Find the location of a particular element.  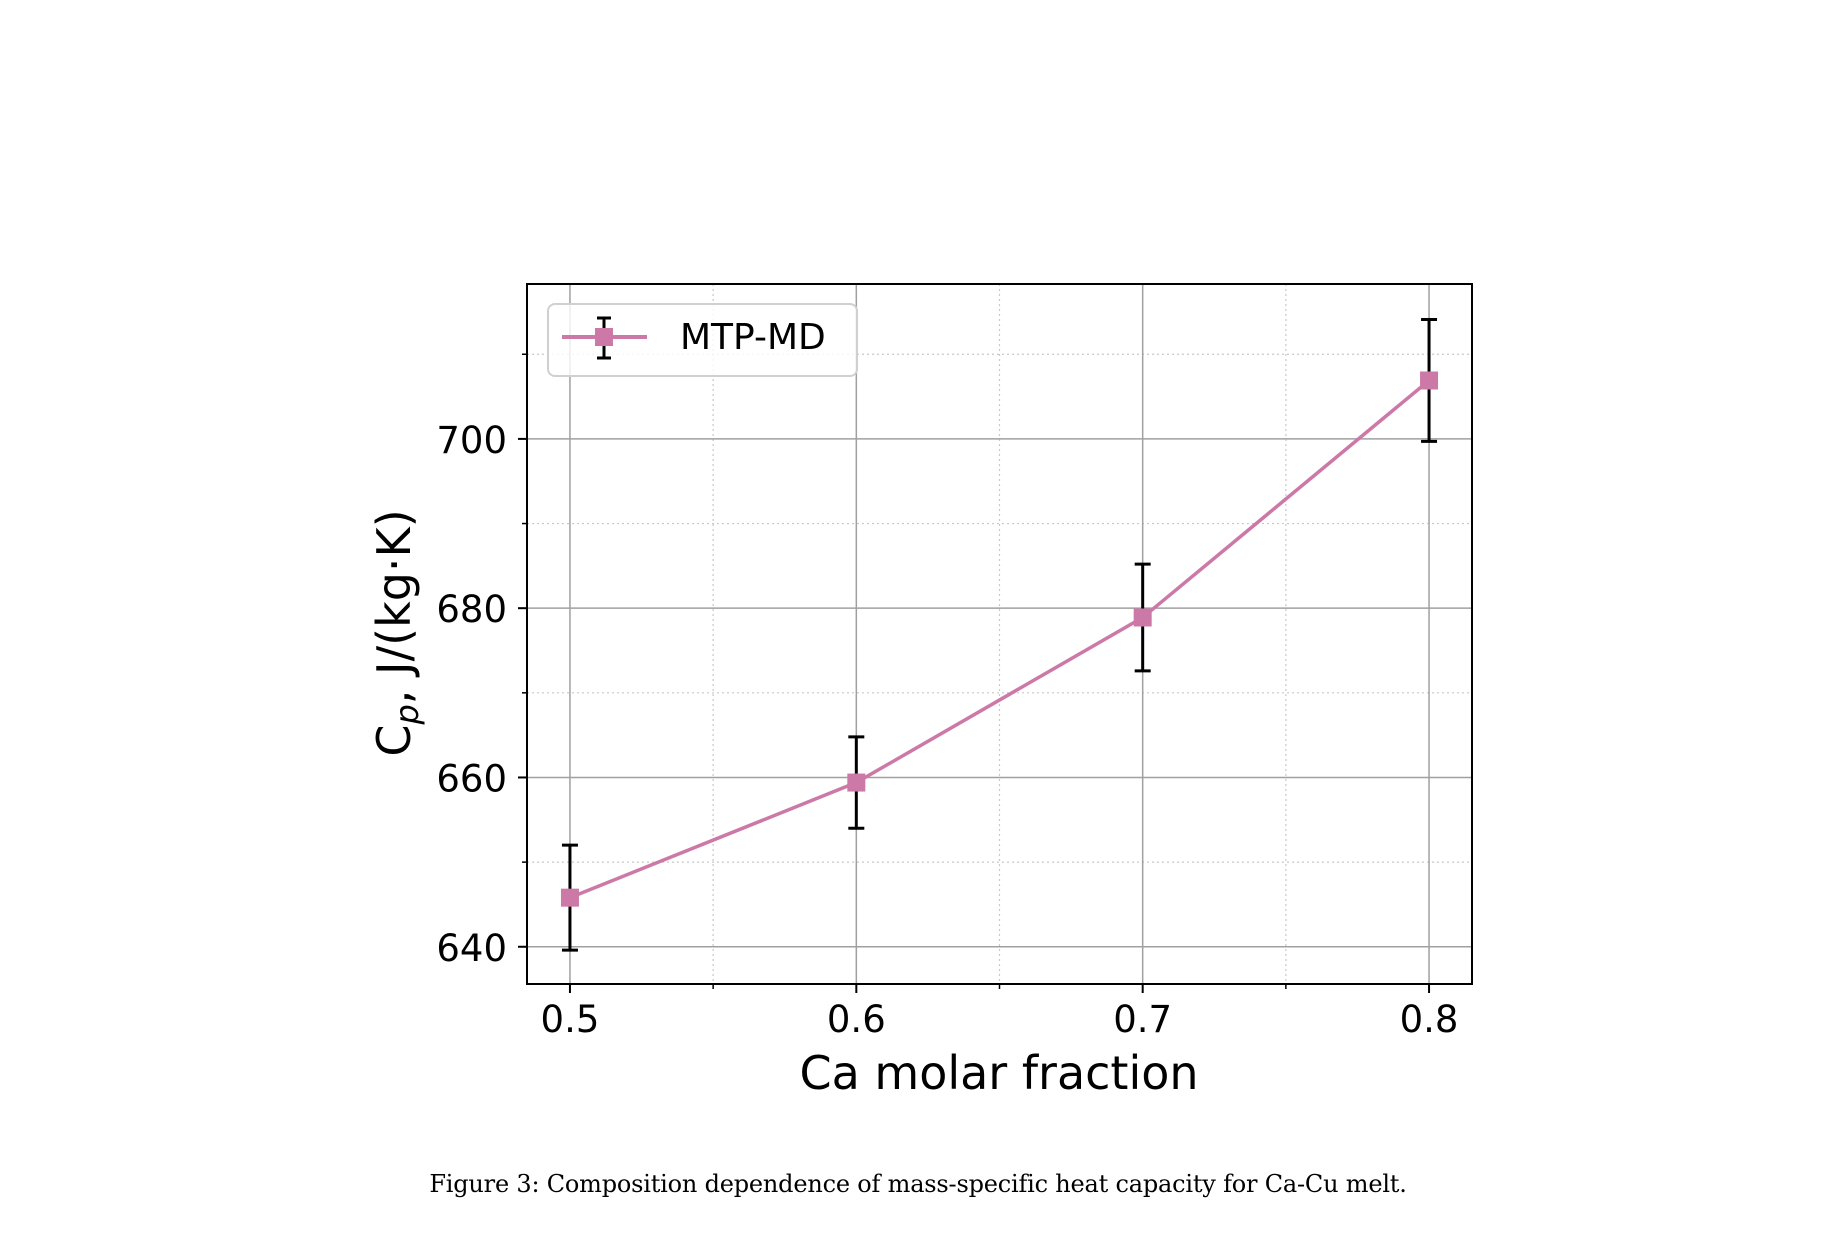

x-tick-label: 0.7 is located at coordinates (1142, 1019).